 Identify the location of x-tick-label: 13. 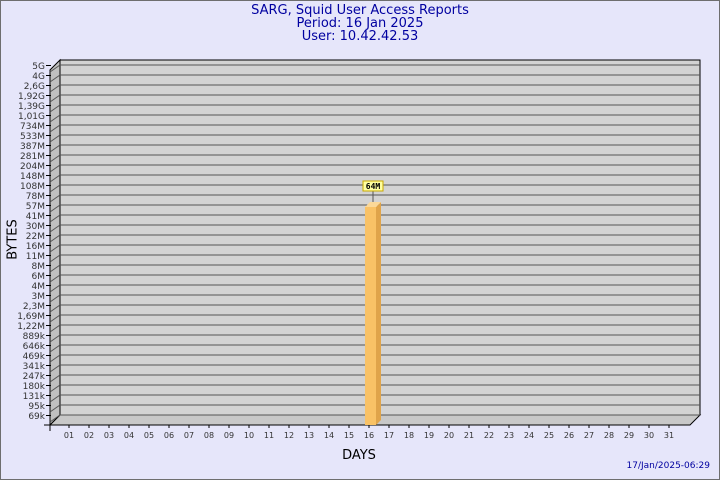
(309, 435).